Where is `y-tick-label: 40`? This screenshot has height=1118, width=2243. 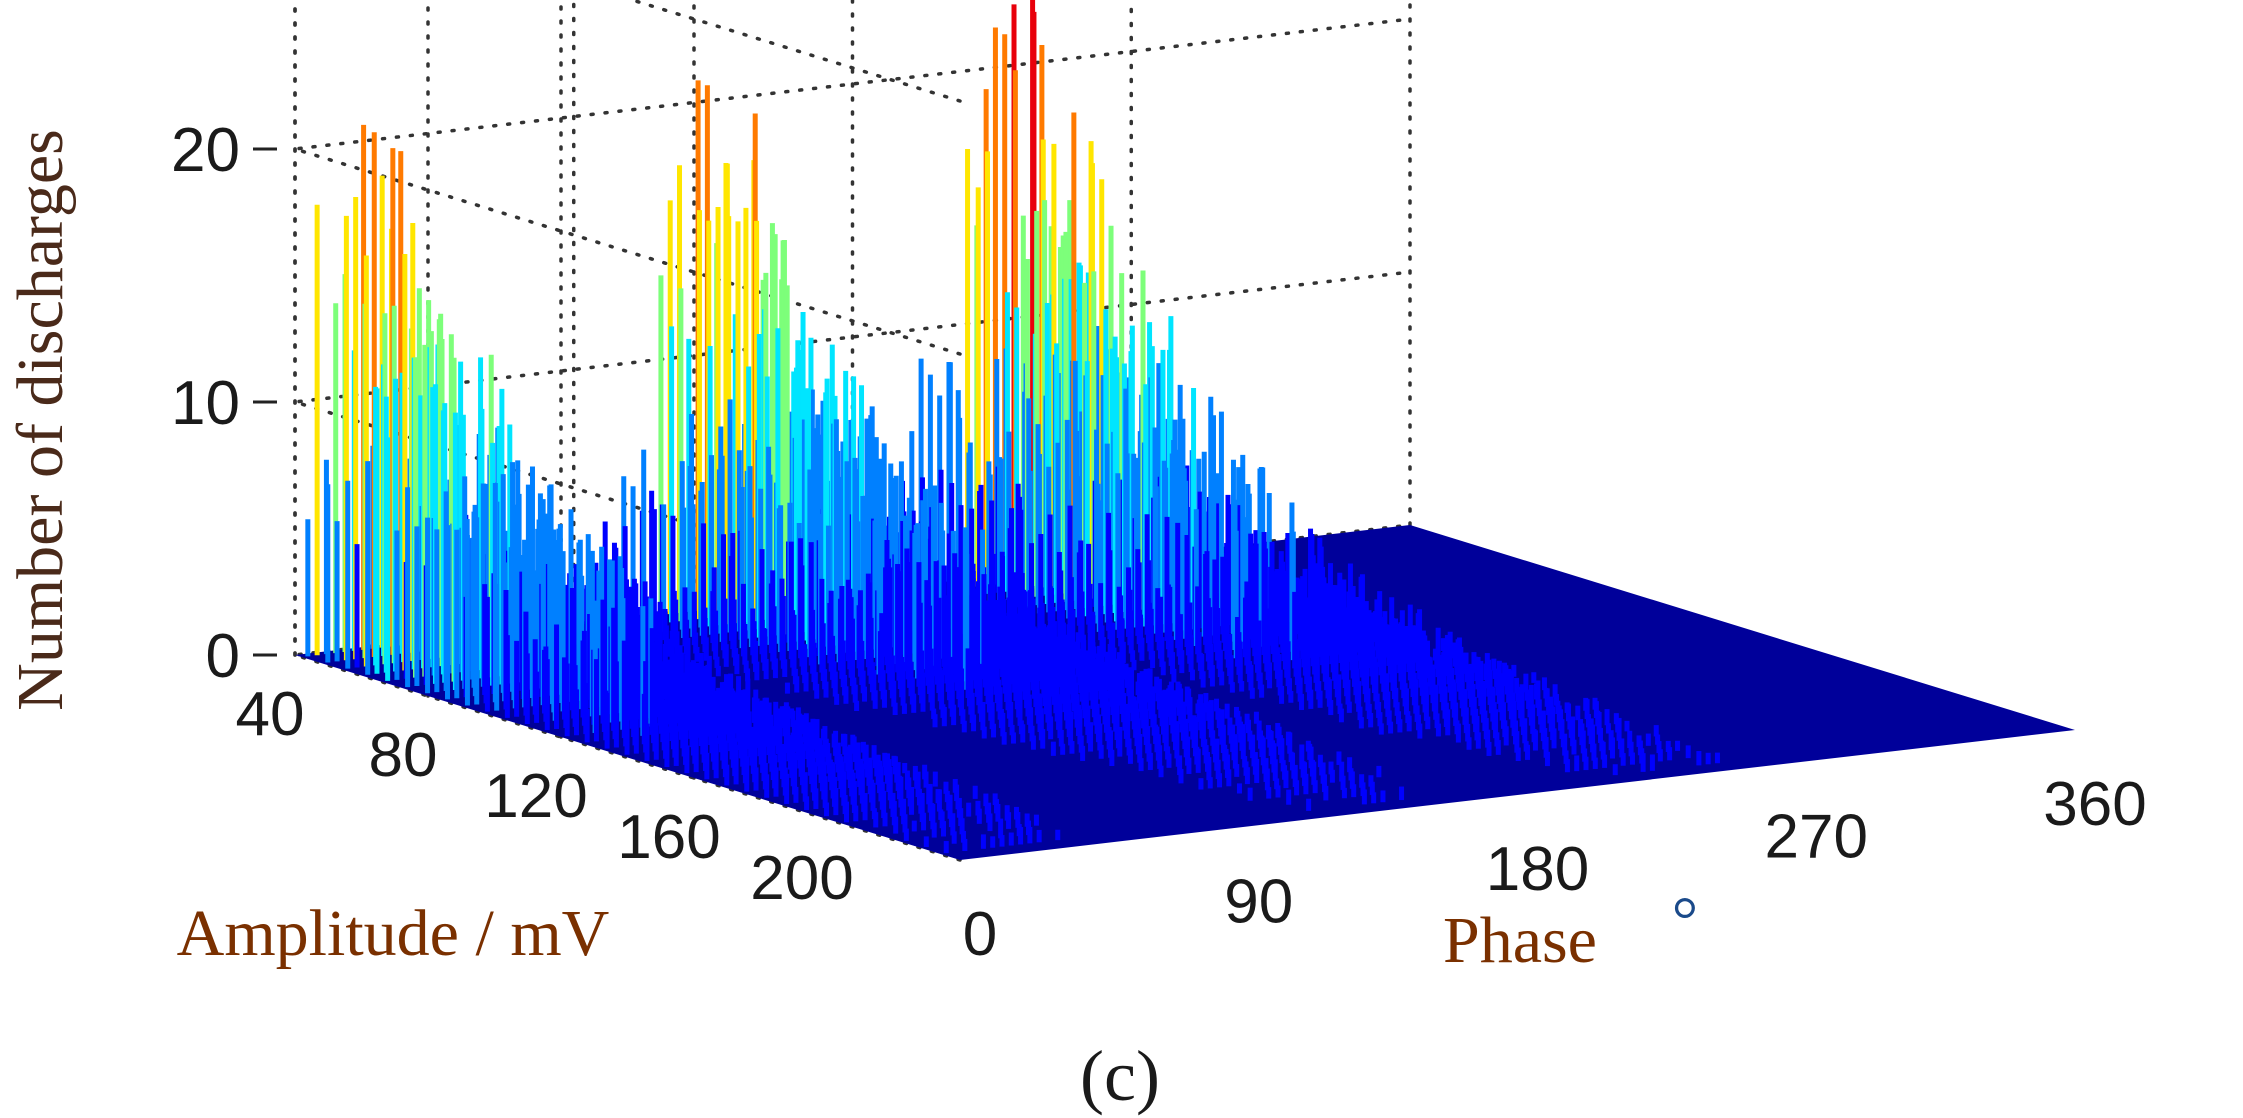
y-tick-label: 40 is located at coordinates (270, 714).